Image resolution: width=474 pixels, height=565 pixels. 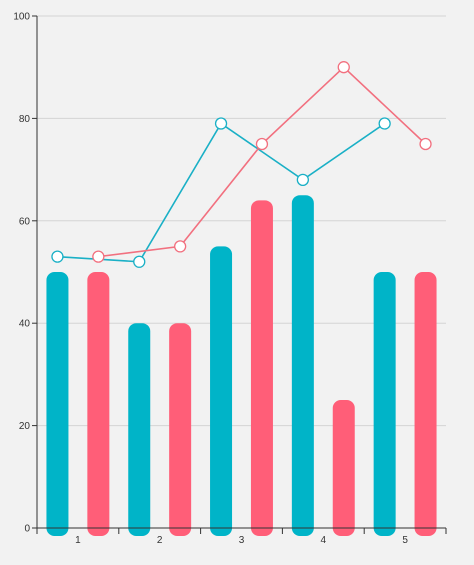 What do you see at coordinates (25, 221) in the screenshot?
I see `y-tick-label: 60` at bounding box center [25, 221].